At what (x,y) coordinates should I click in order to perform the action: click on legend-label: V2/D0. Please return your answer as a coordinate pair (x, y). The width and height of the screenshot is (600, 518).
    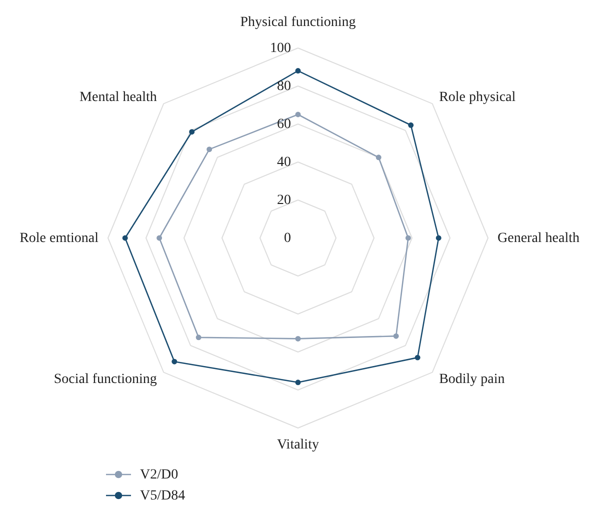
    Looking at the image, I should click on (159, 475).